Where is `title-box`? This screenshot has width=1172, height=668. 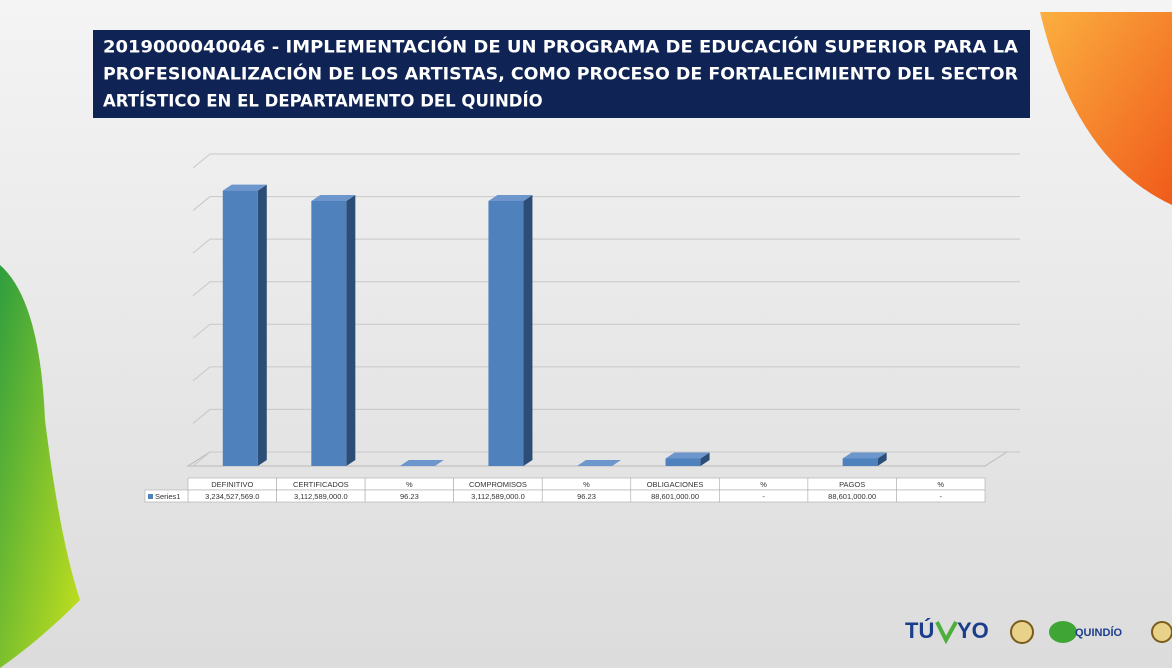 title-box is located at coordinates (561, 74).